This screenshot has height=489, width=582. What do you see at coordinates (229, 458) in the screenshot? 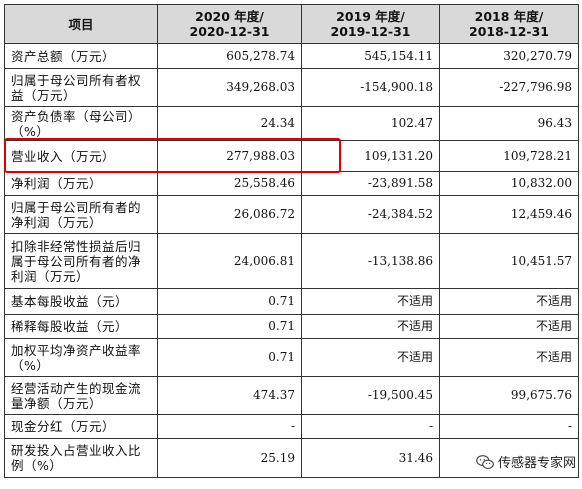
I see `cell-2020: 25.19` at bounding box center [229, 458].